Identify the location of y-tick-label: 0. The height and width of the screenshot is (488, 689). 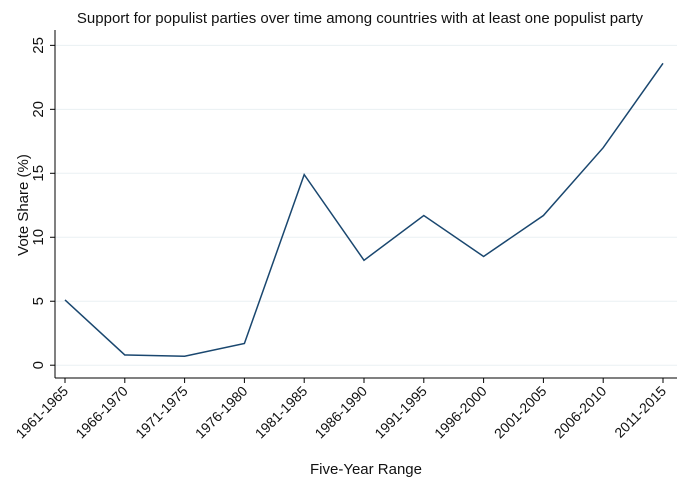
(38, 365).